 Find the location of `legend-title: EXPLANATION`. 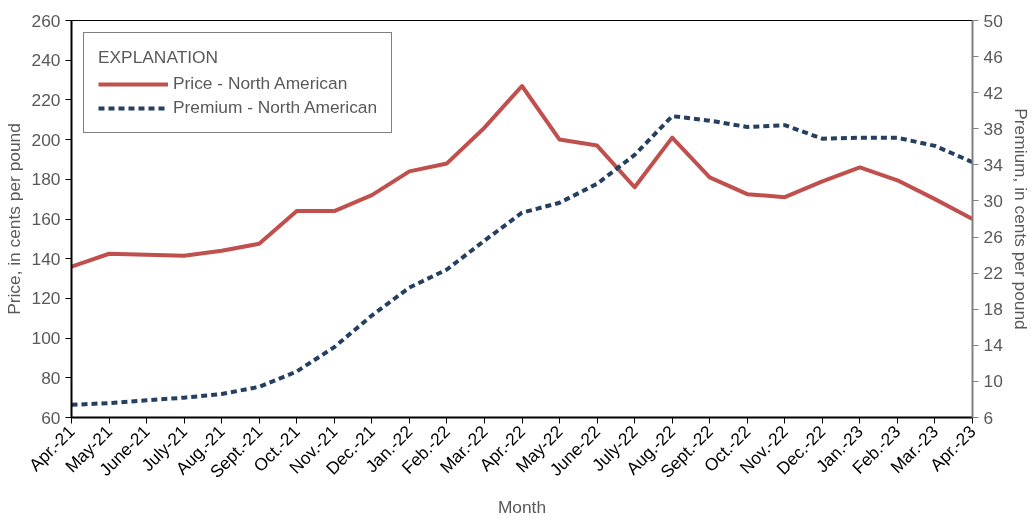

legend-title: EXPLANATION is located at coordinates (159, 57).